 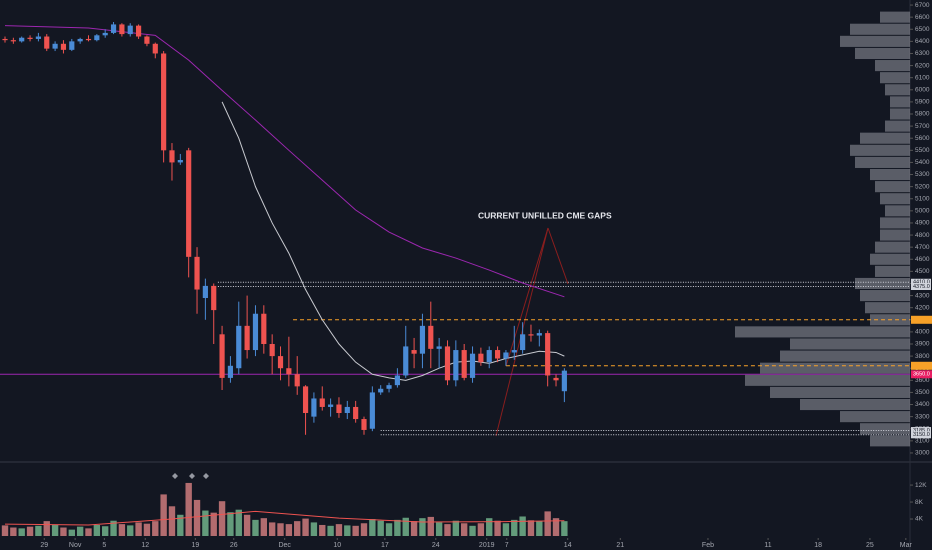 I want to click on y-tick-label: 5000, so click(x=922, y=211).